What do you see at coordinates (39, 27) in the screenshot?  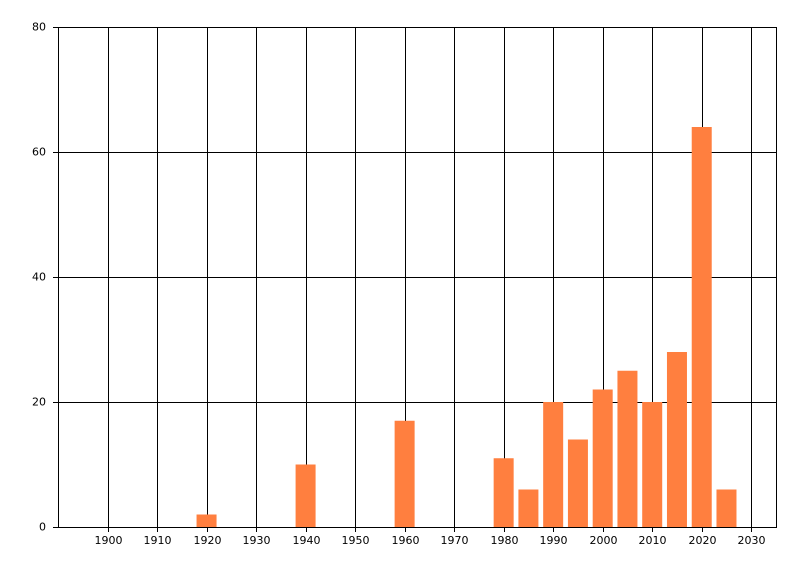 I see `y-tick-label: 80` at bounding box center [39, 27].